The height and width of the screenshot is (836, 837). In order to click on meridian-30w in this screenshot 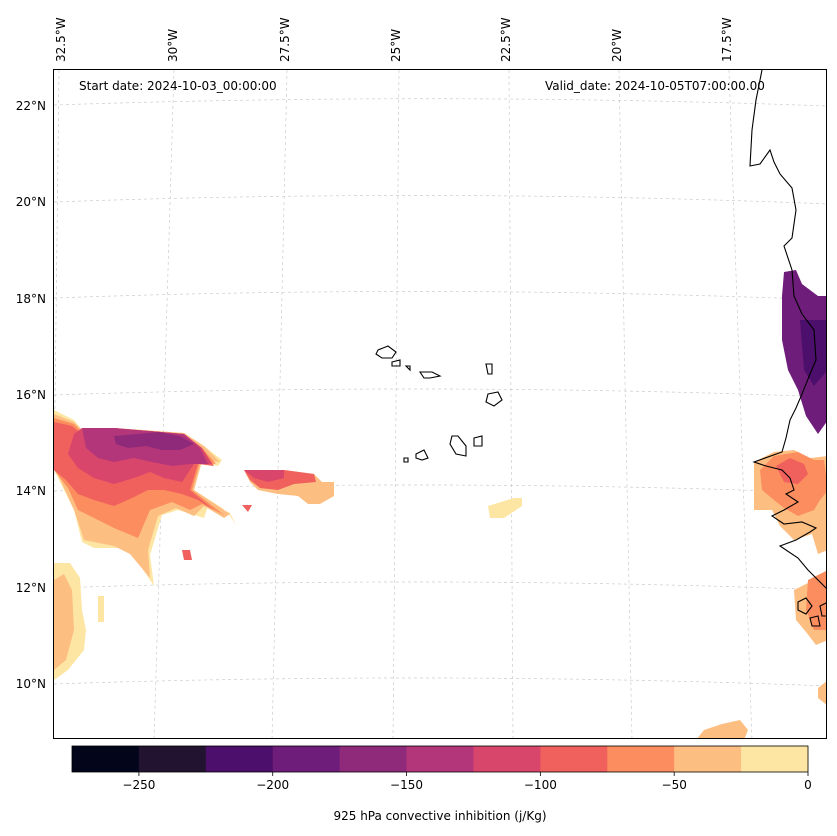, I will do `click(164, 404)`.